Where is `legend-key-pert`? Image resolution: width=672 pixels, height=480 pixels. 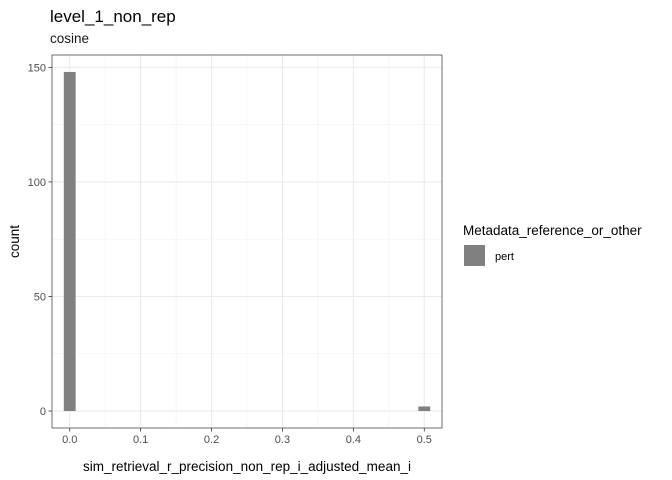
legend-key-pert is located at coordinates (474, 255).